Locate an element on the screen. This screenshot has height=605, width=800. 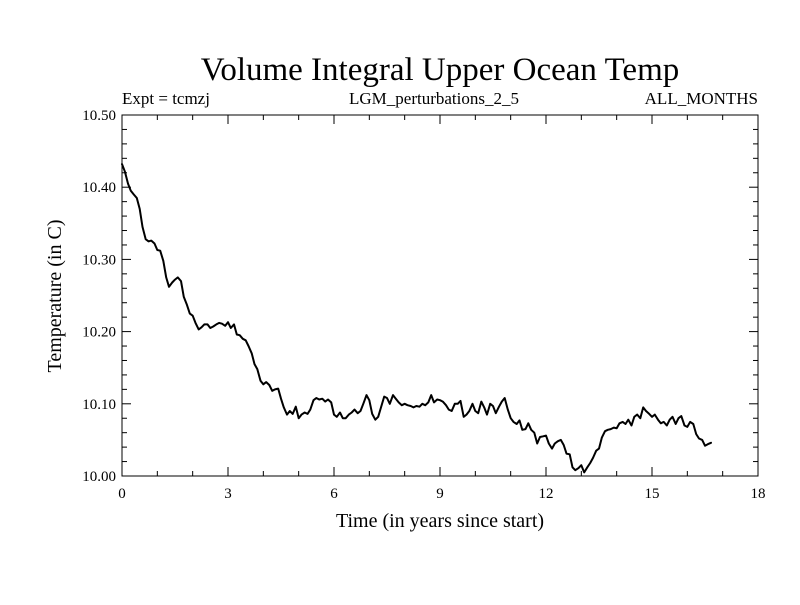
x-tick-label: 6 is located at coordinates (334, 494).